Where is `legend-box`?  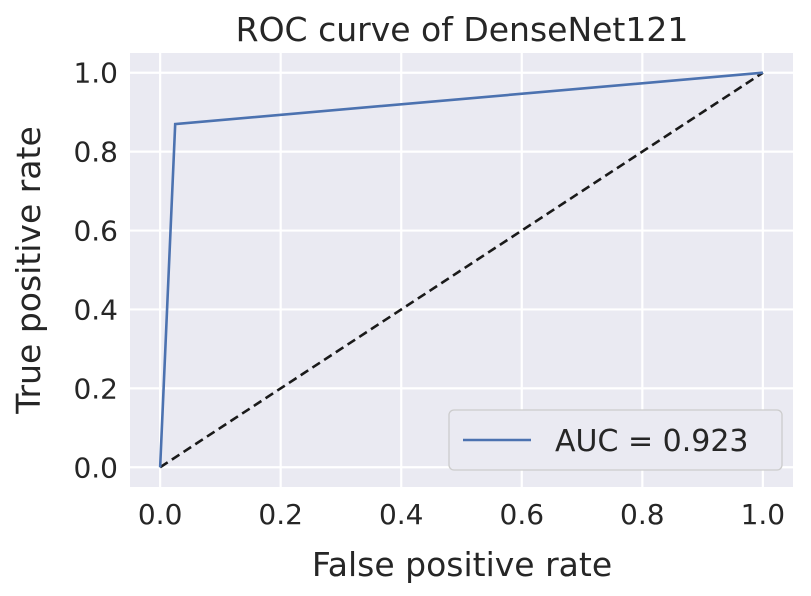
legend-box is located at coordinates (615, 440).